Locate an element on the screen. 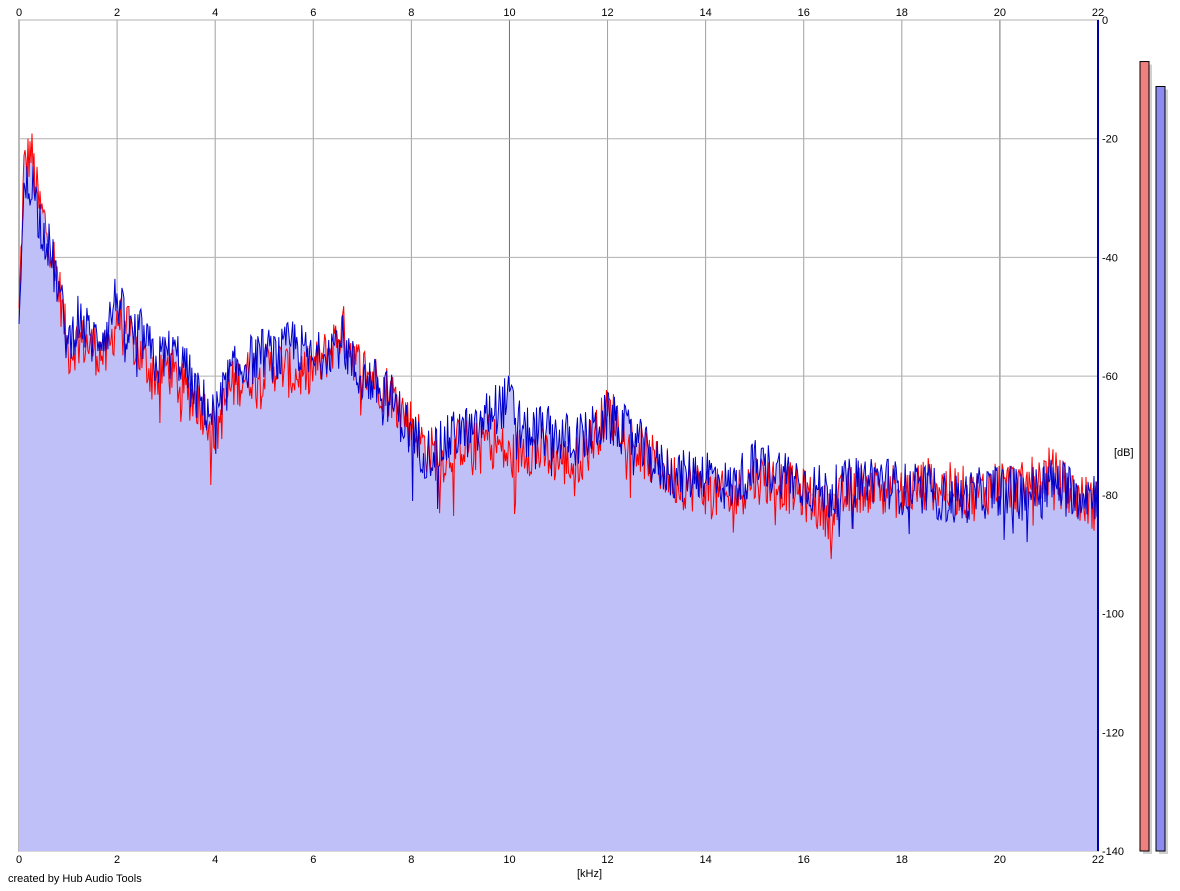  y-tick-label: -100 is located at coordinates (1113, 615).